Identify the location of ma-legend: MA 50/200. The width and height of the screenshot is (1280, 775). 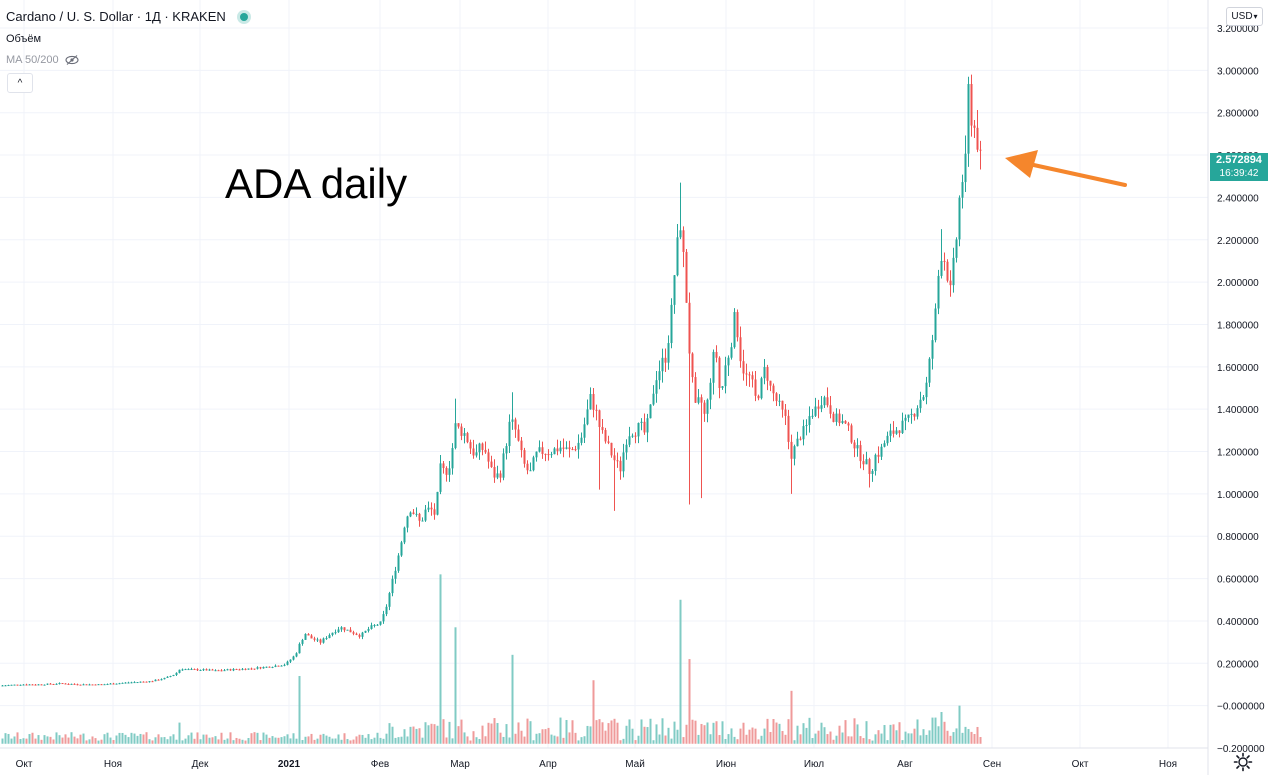
(42, 60).